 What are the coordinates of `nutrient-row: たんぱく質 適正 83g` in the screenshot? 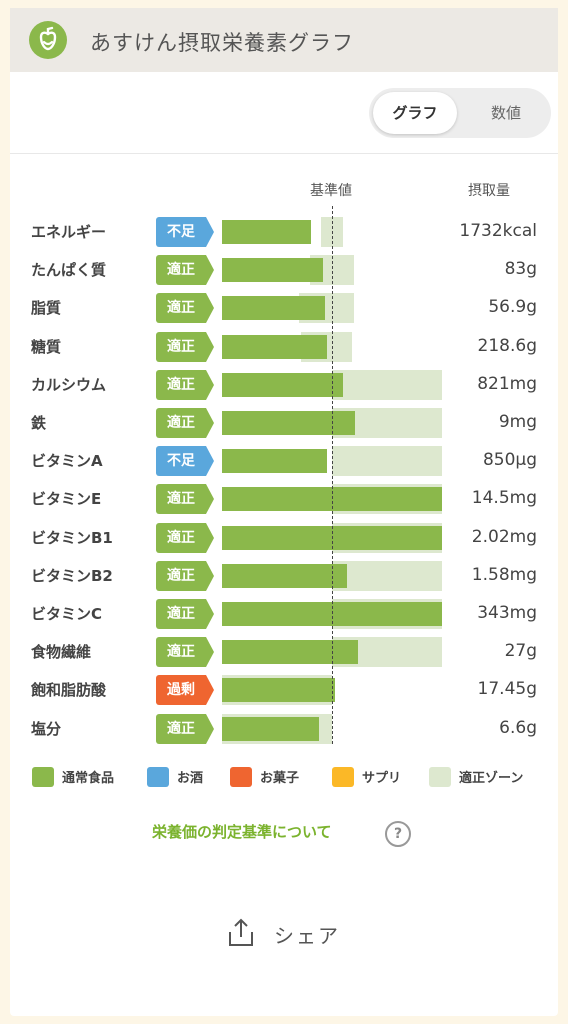 It's located at (284, 270).